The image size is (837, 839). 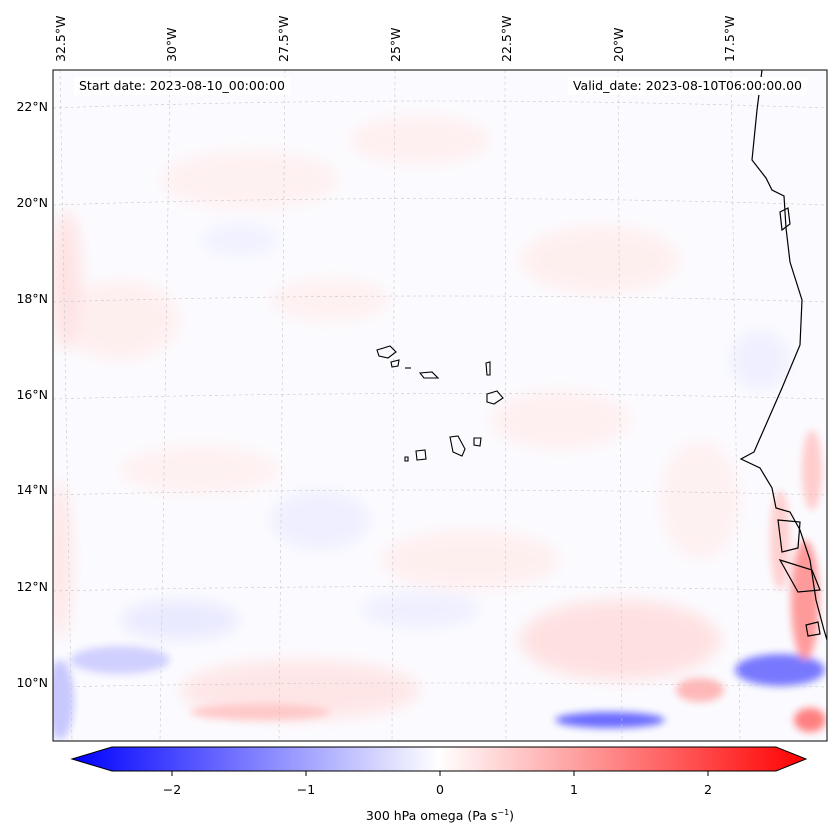 I want to click on lat-label-18n: 18°N, so click(x=32, y=298).